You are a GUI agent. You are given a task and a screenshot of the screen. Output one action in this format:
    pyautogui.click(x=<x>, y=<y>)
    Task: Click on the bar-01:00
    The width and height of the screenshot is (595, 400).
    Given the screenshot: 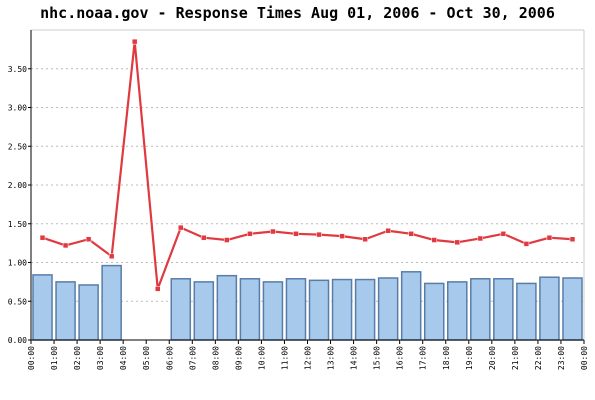 What is the action you would take?
    pyautogui.click(x=65, y=311)
    